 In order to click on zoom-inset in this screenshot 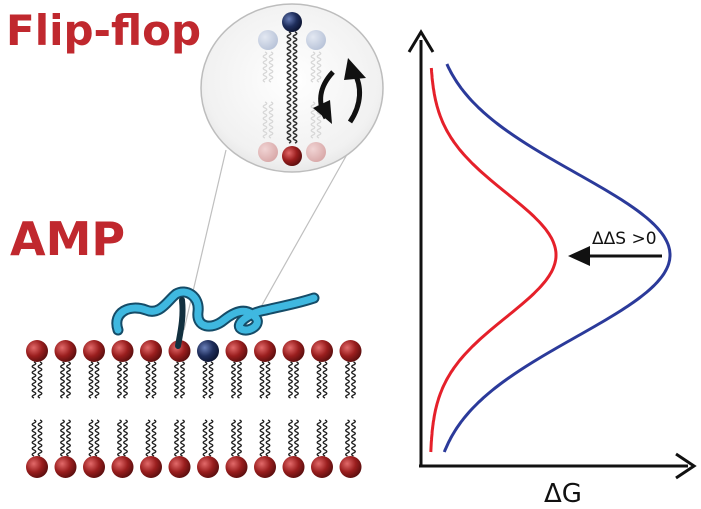, I will do `click(292, 88)`.